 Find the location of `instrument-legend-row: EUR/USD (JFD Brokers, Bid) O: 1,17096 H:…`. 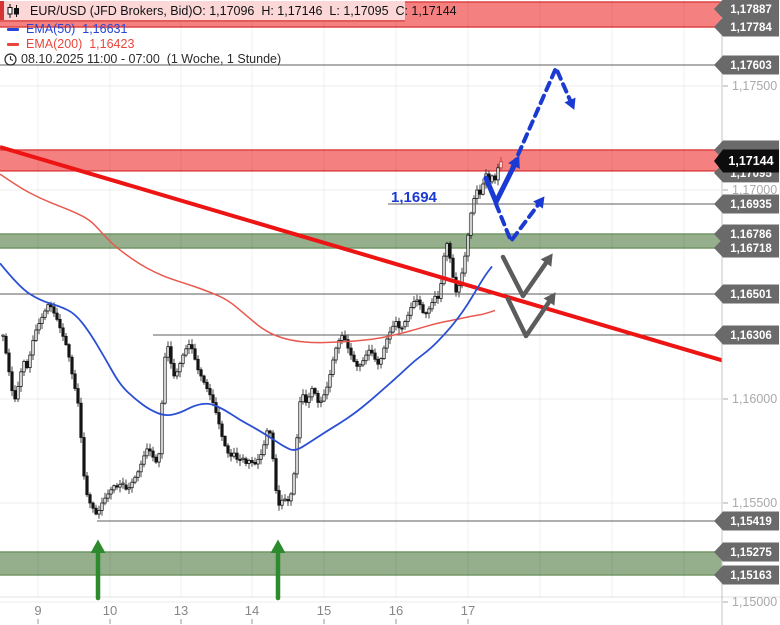

instrument-legend-row: EUR/USD (JFD Brokers, Bid) O: 1,17096 H:… is located at coordinates (228, 11).